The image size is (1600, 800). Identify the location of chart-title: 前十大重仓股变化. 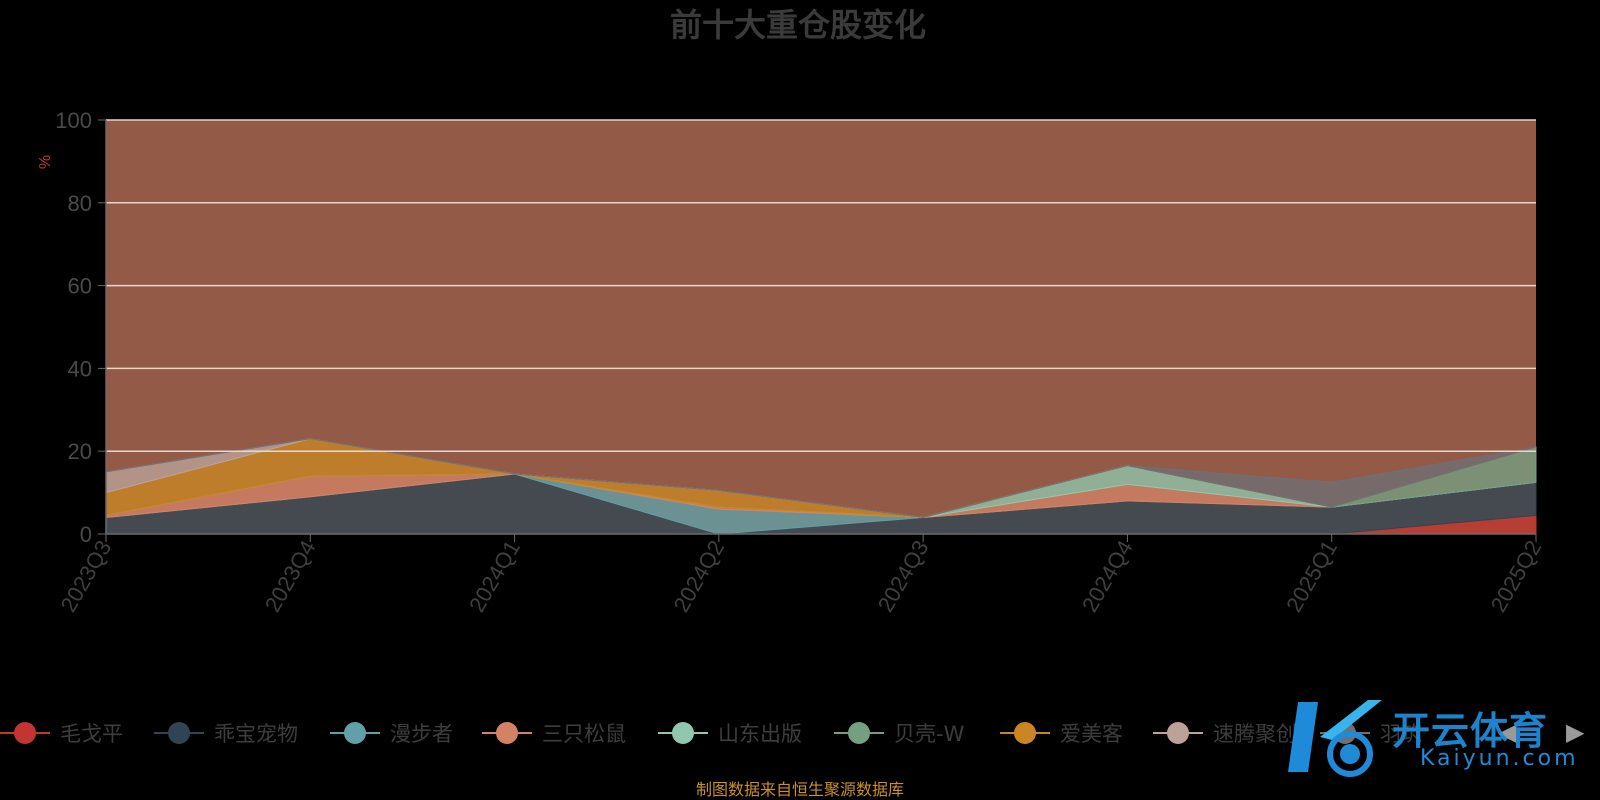
(798, 25).